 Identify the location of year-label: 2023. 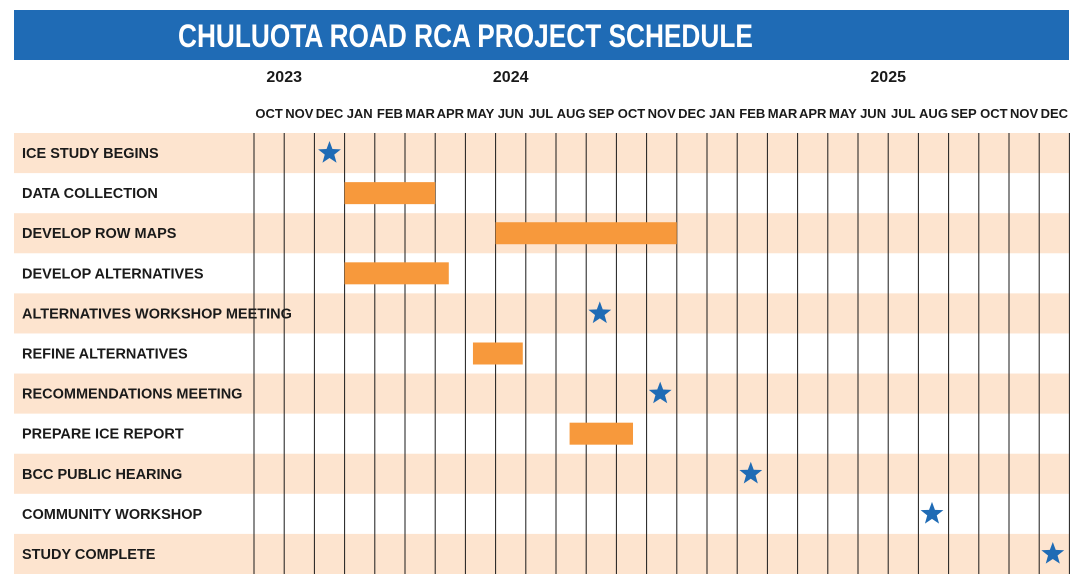
(284, 77).